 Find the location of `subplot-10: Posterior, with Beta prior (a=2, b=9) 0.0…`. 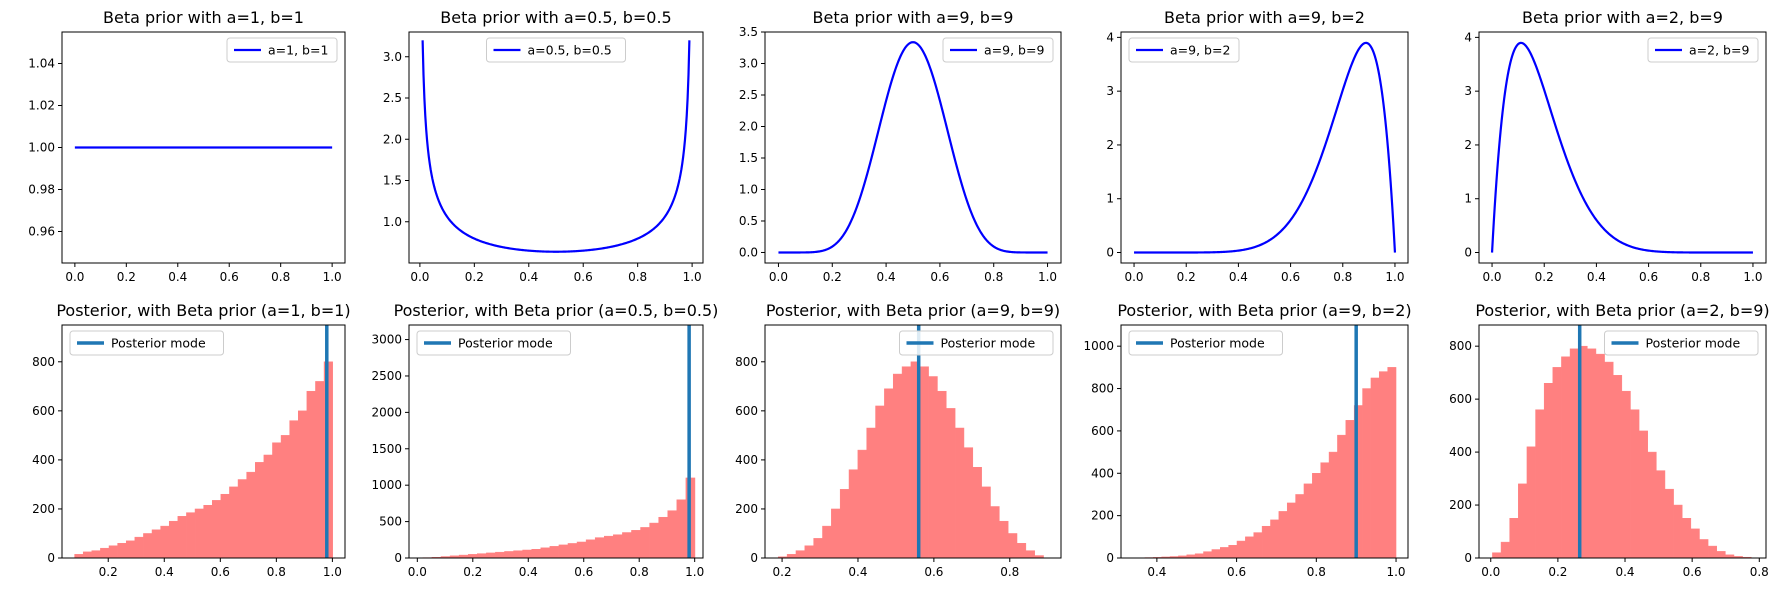

subplot-10: Posterior, with Beta prior (a=2, b=9) 0.0… is located at coordinates (1609, 440).